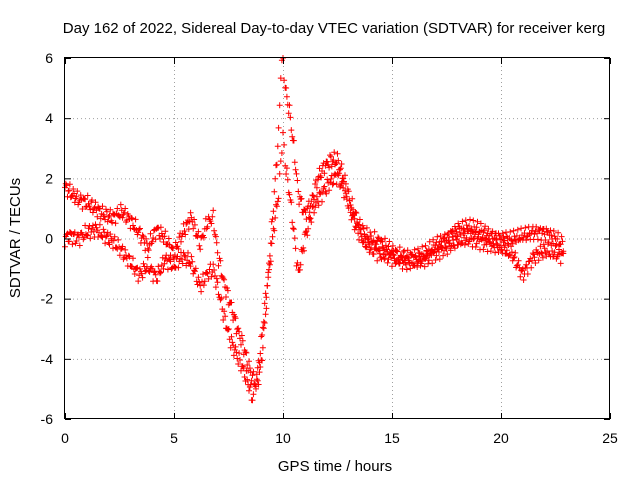  Describe the element at coordinates (174, 438) in the screenshot. I see `x-tick-label: 5` at that location.